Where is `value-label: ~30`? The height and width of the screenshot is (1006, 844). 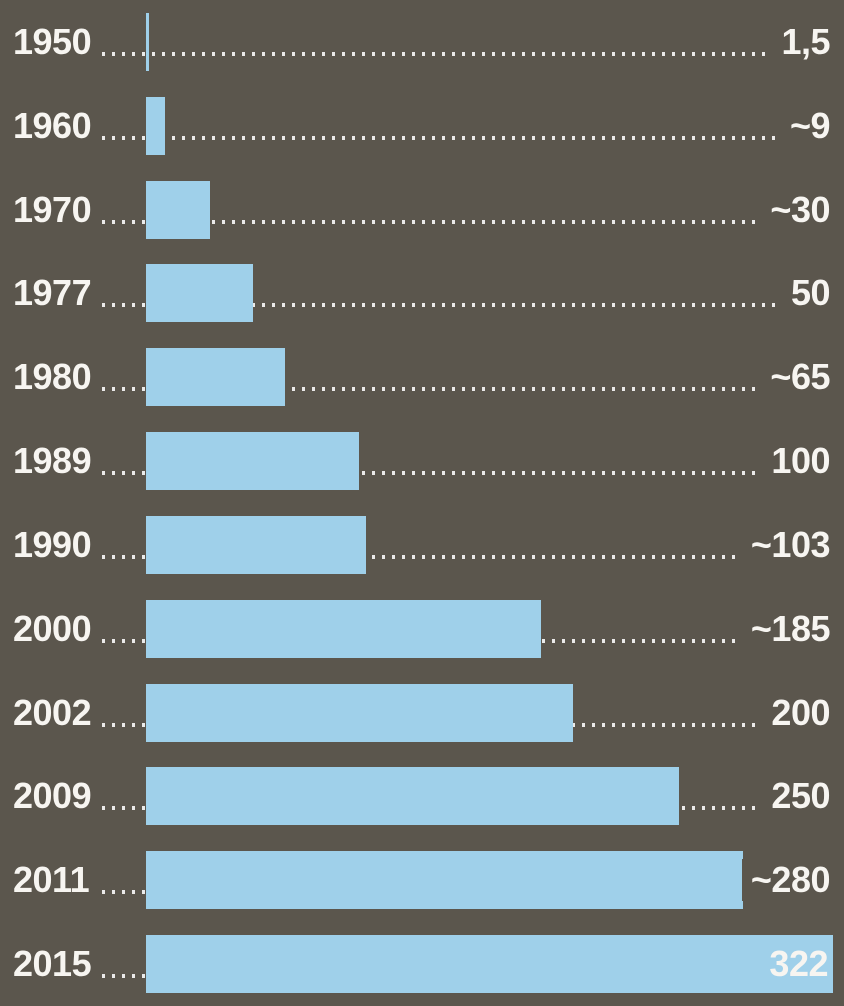 value-label: ~30 is located at coordinates (795, 209).